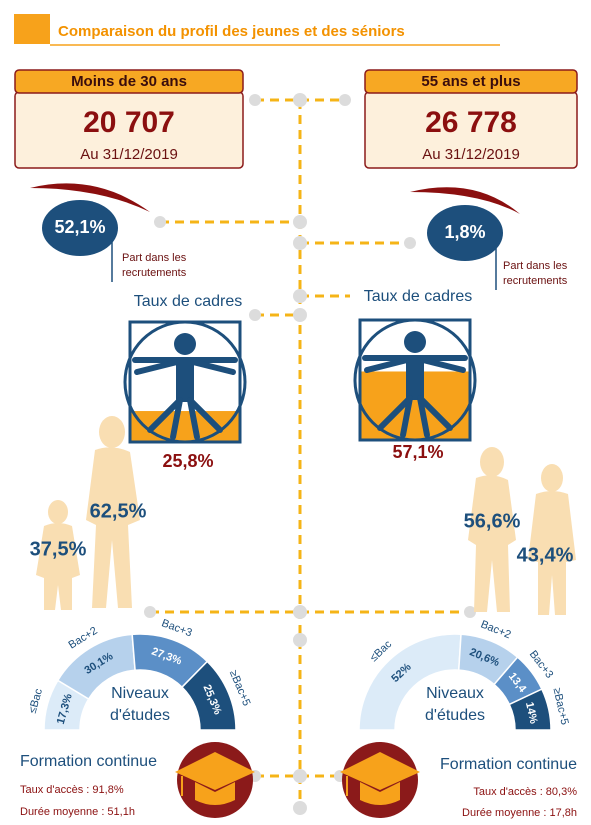 Image resolution: width=591 pixels, height=825 pixels. Describe the element at coordinates (525, 792) in the screenshot. I see `training-access: Taux d'accès : 80,3%` at that location.